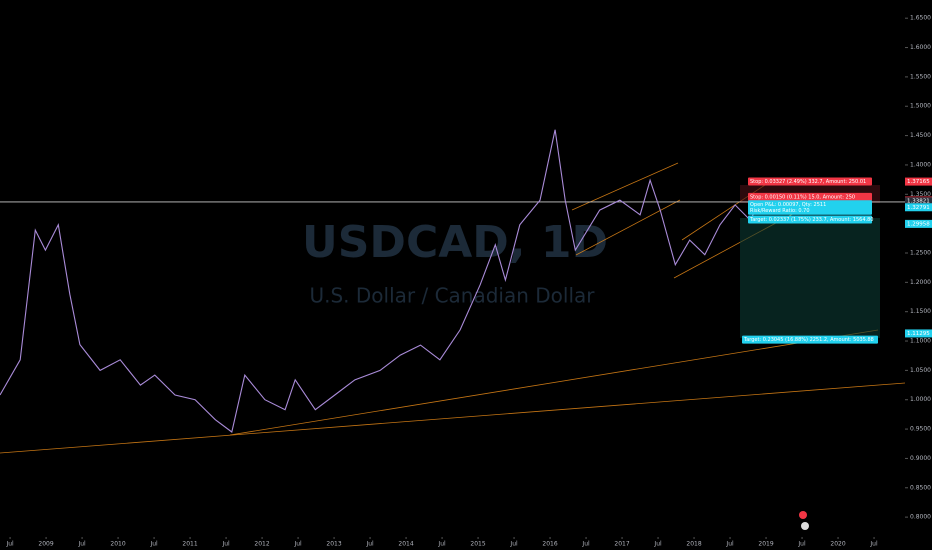 The height and width of the screenshot is (550, 932). I want to click on y-tick-label: 1.6000, so click(920, 47).